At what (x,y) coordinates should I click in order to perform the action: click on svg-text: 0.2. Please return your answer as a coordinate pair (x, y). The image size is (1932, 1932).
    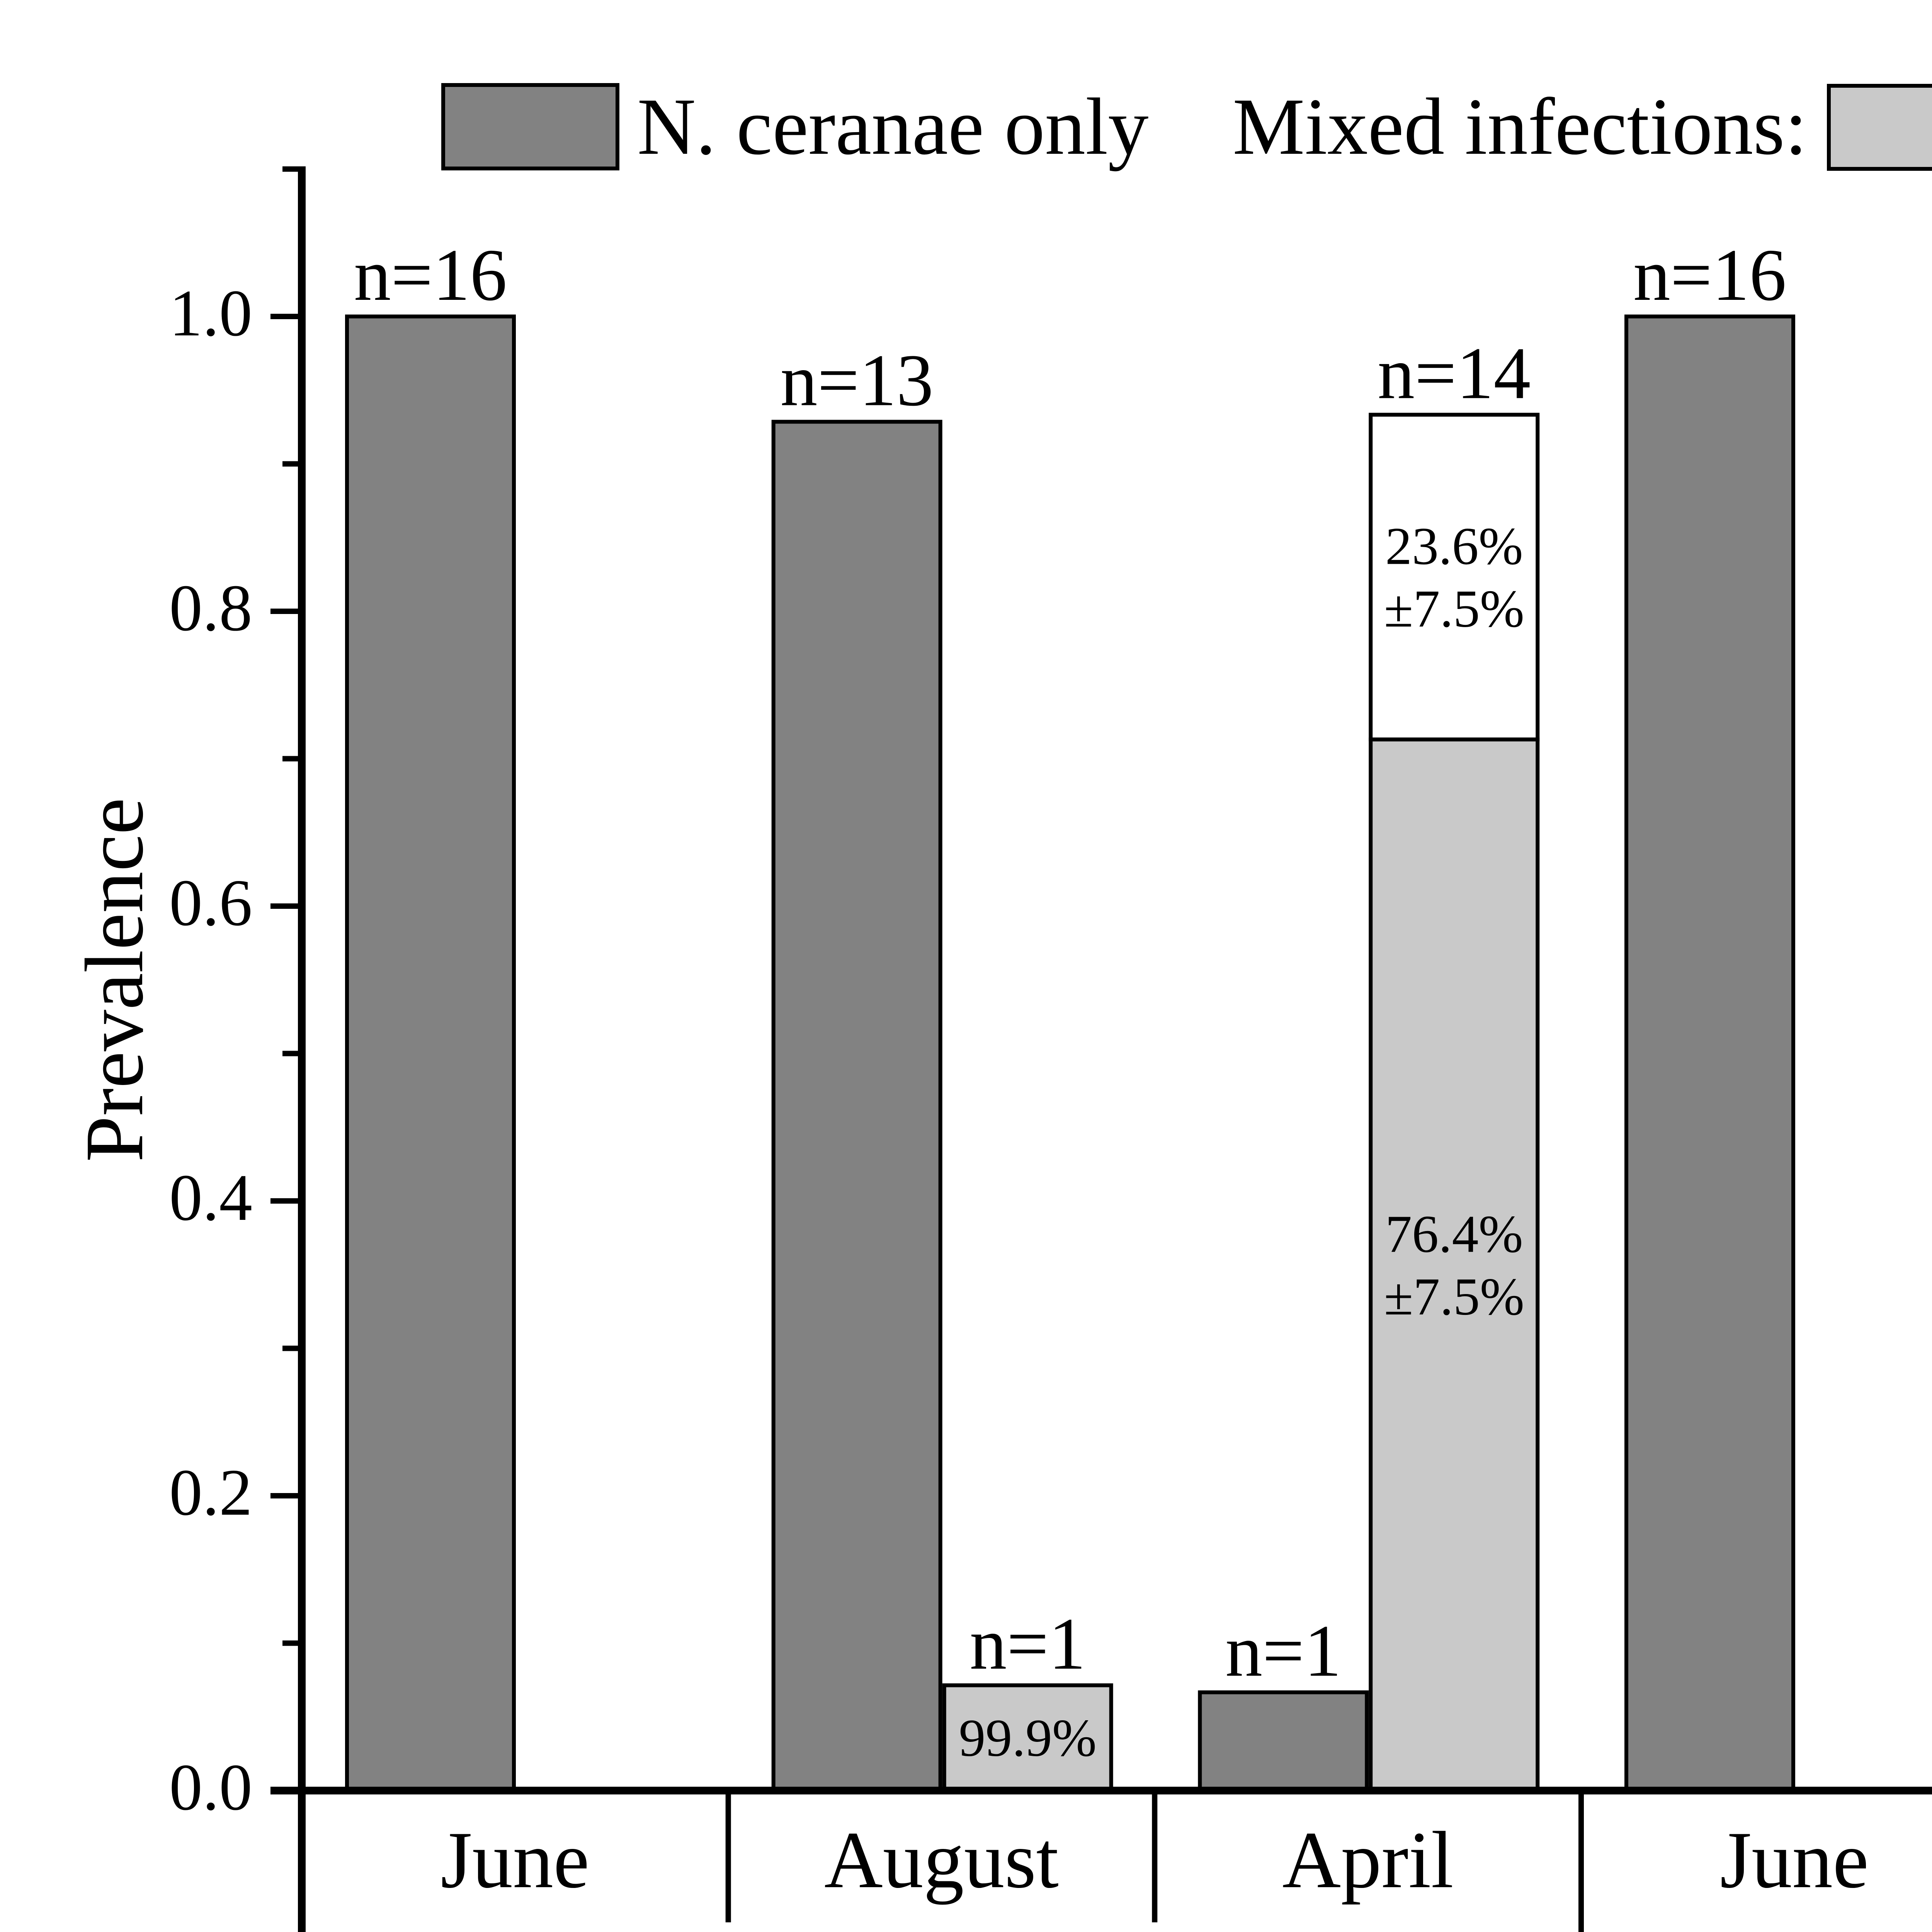
    Looking at the image, I should click on (211, 1492).